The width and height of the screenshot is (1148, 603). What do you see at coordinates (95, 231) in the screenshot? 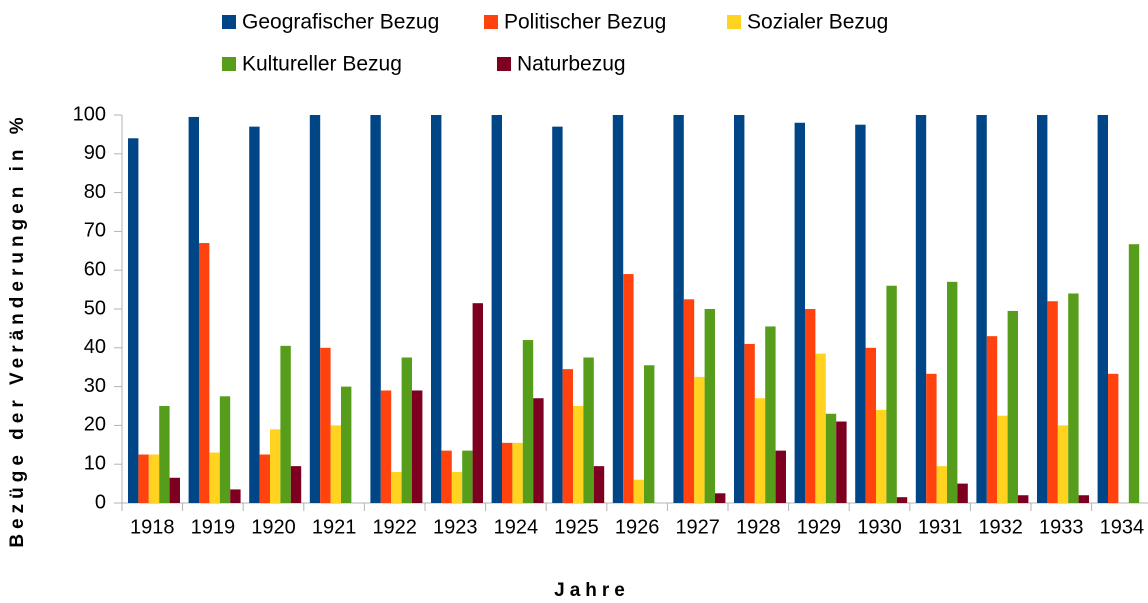
I see `y-tick-label: 70` at bounding box center [95, 231].